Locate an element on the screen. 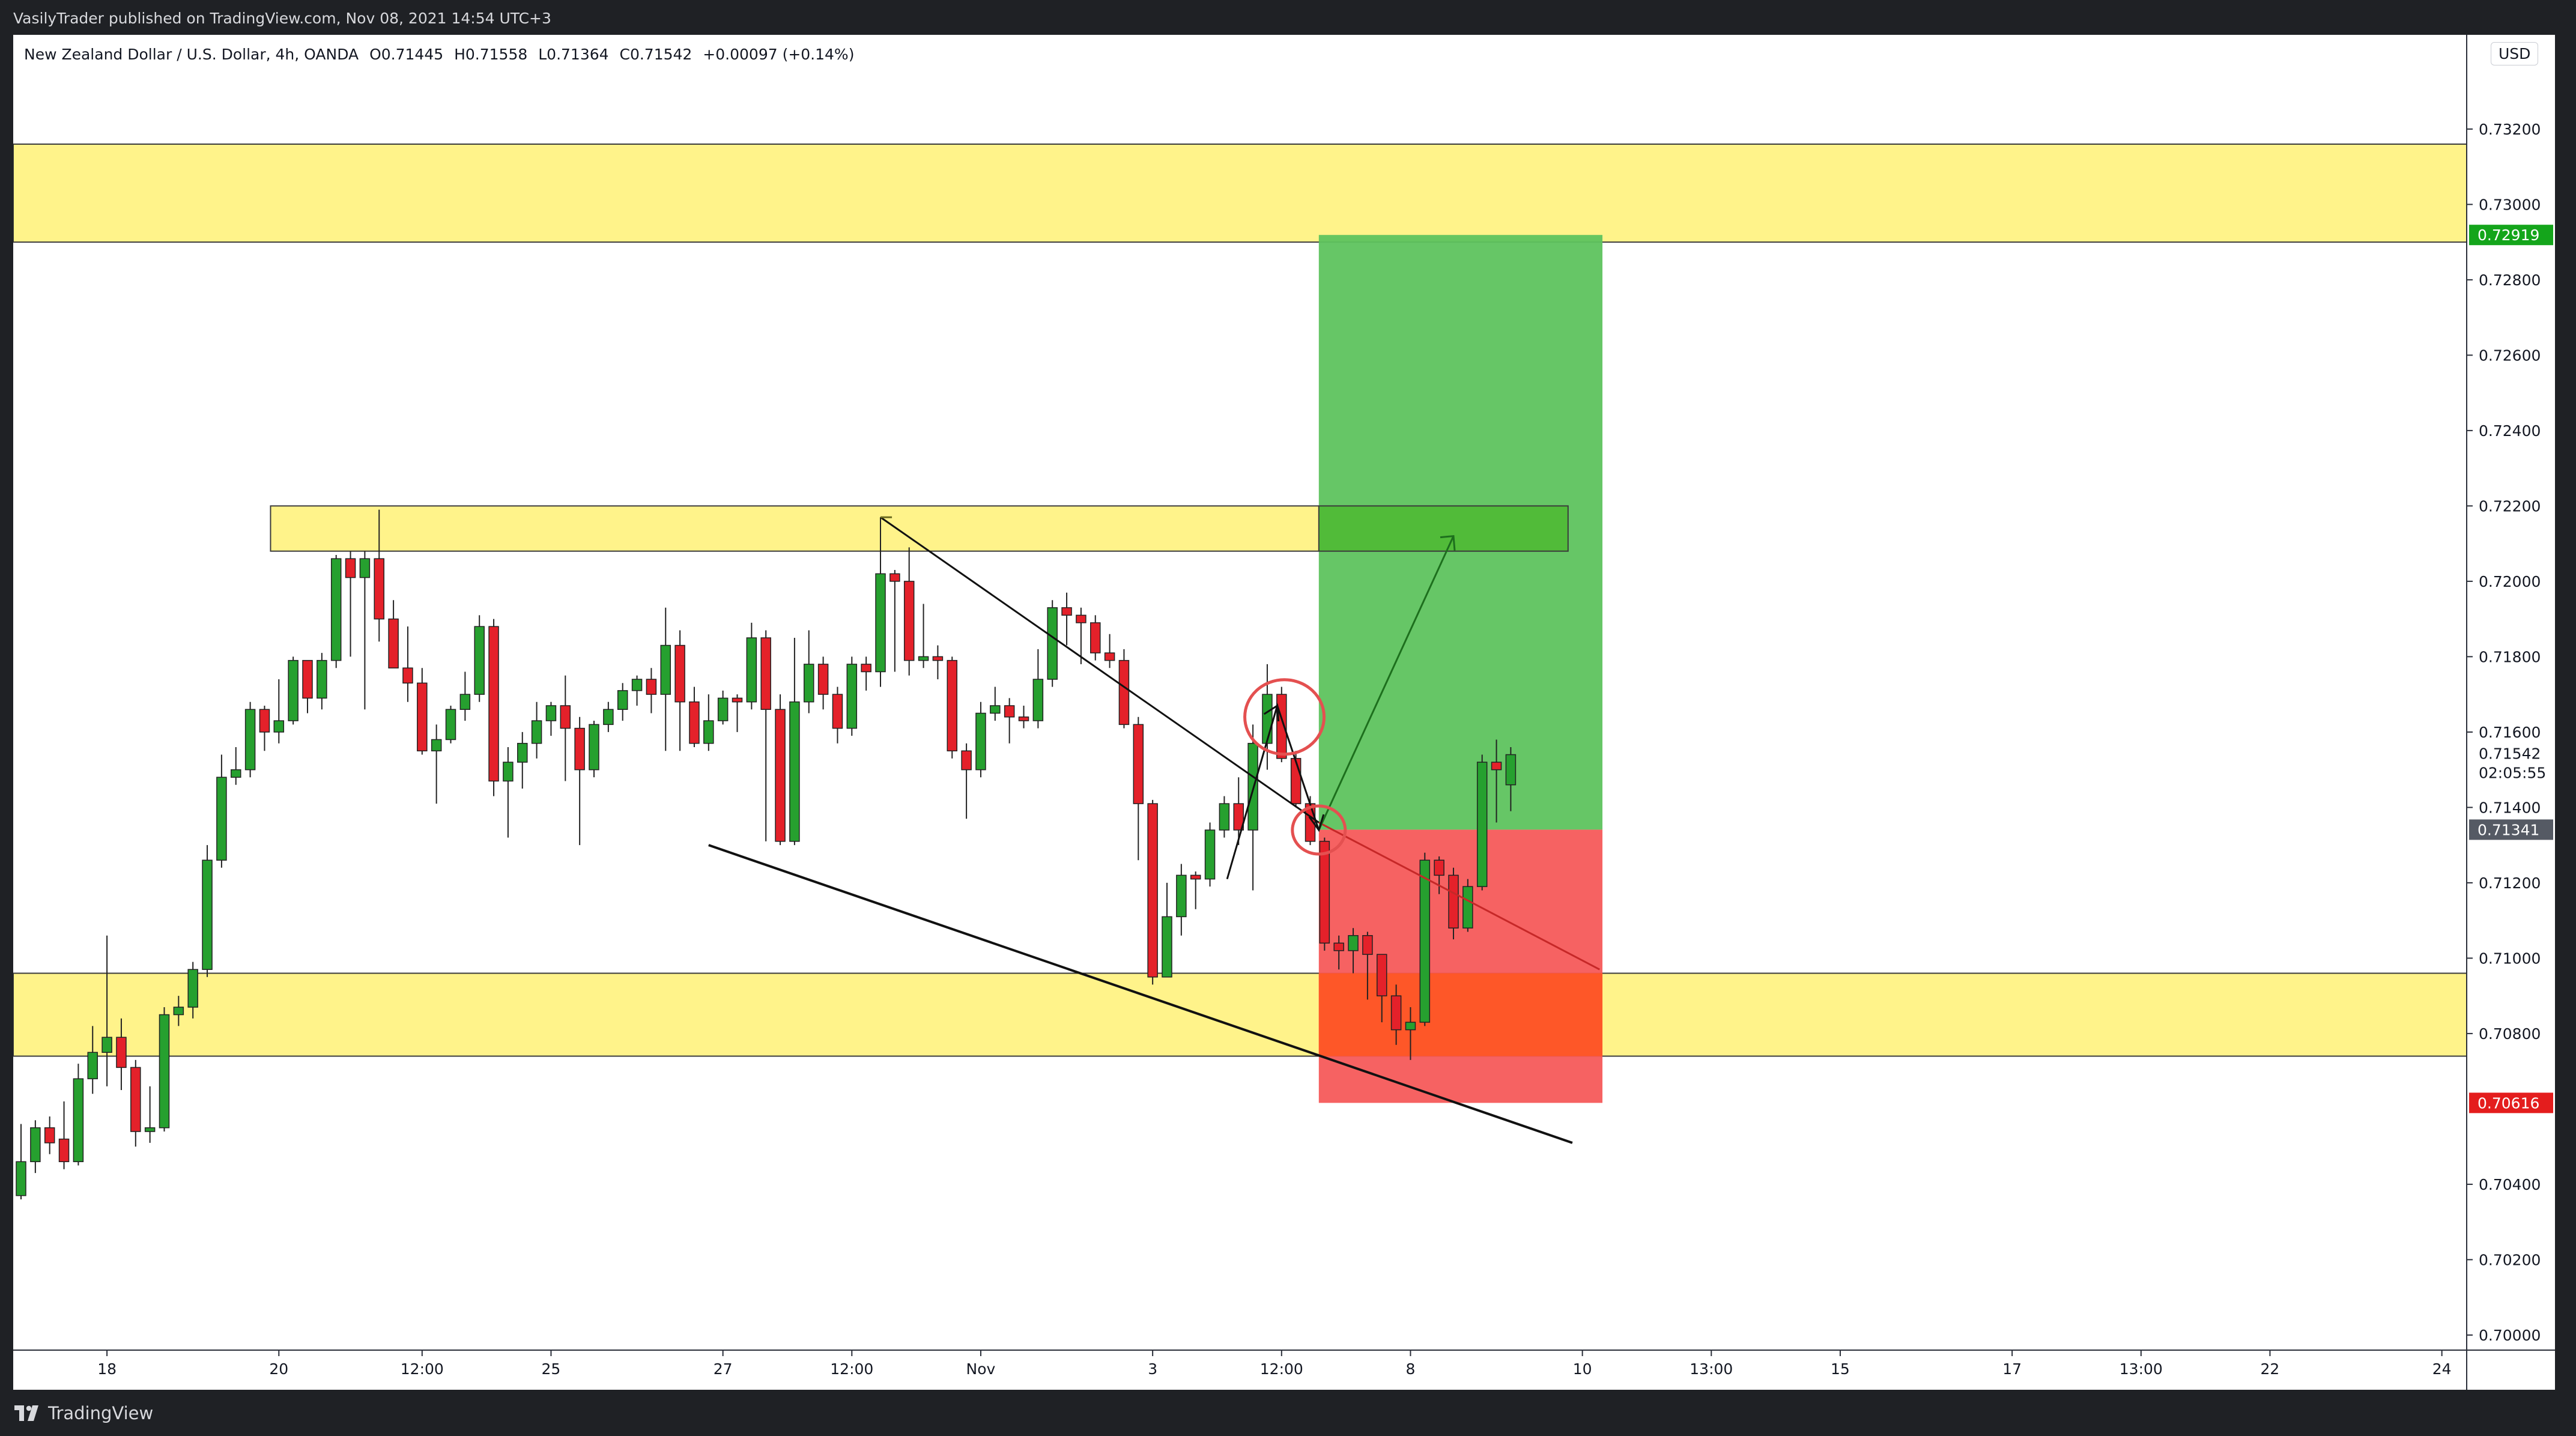  time-tick-label: 12:00 is located at coordinates (422, 1369).